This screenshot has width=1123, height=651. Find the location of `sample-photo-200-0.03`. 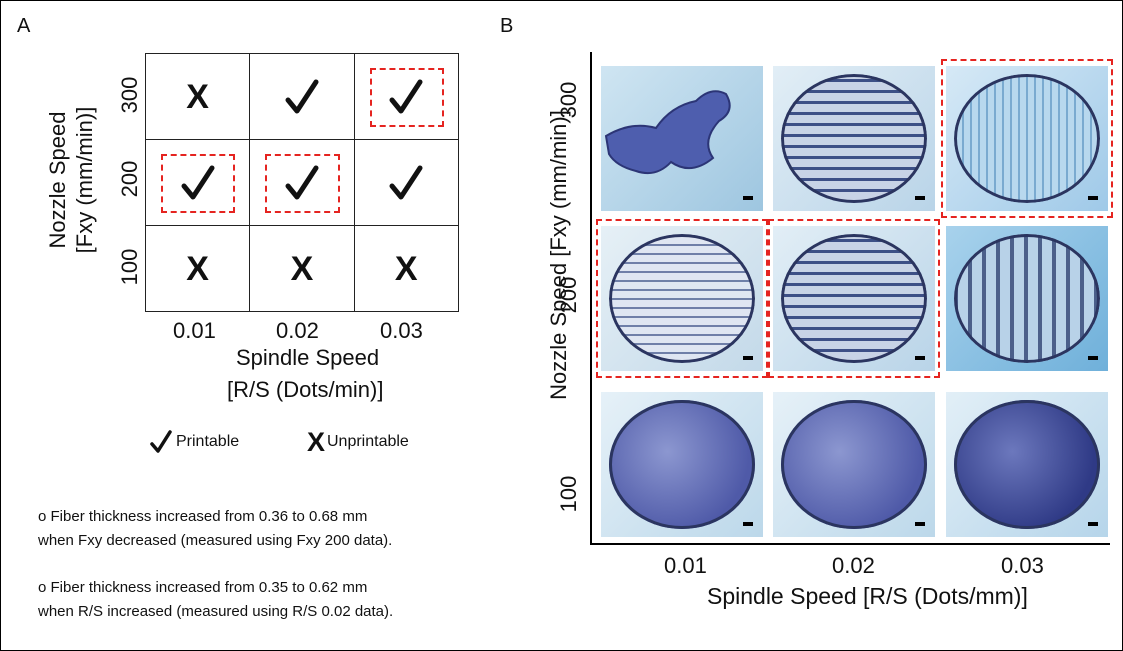

sample-photo-200-0.03 is located at coordinates (1027, 298).